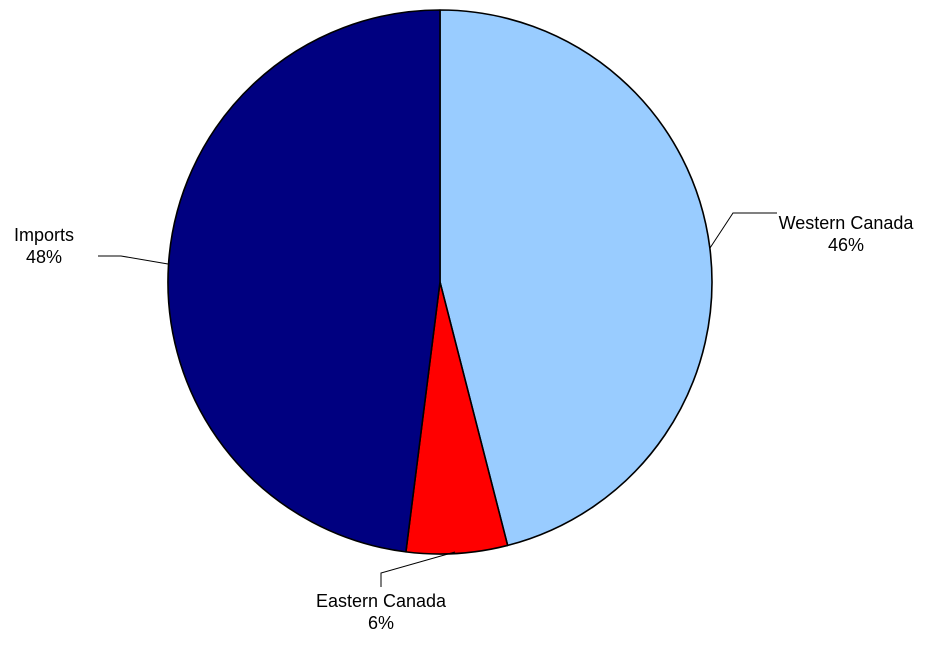 The width and height of the screenshot is (943, 646). What do you see at coordinates (381, 623) in the screenshot?
I see `slice-percent-label: 6%` at bounding box center [381, 623].